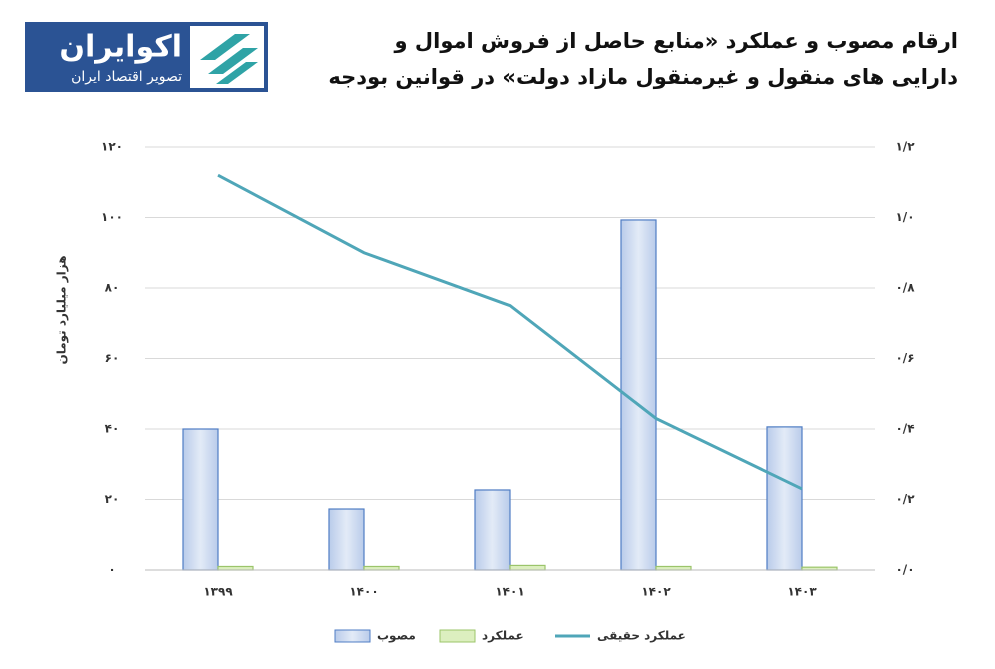 This screenshot has height=669, width=995. What do you see at coordinates (112, 288) in the screenshot?
I see `y-tick-label: ۸۰` at bounding box center [112, 288].